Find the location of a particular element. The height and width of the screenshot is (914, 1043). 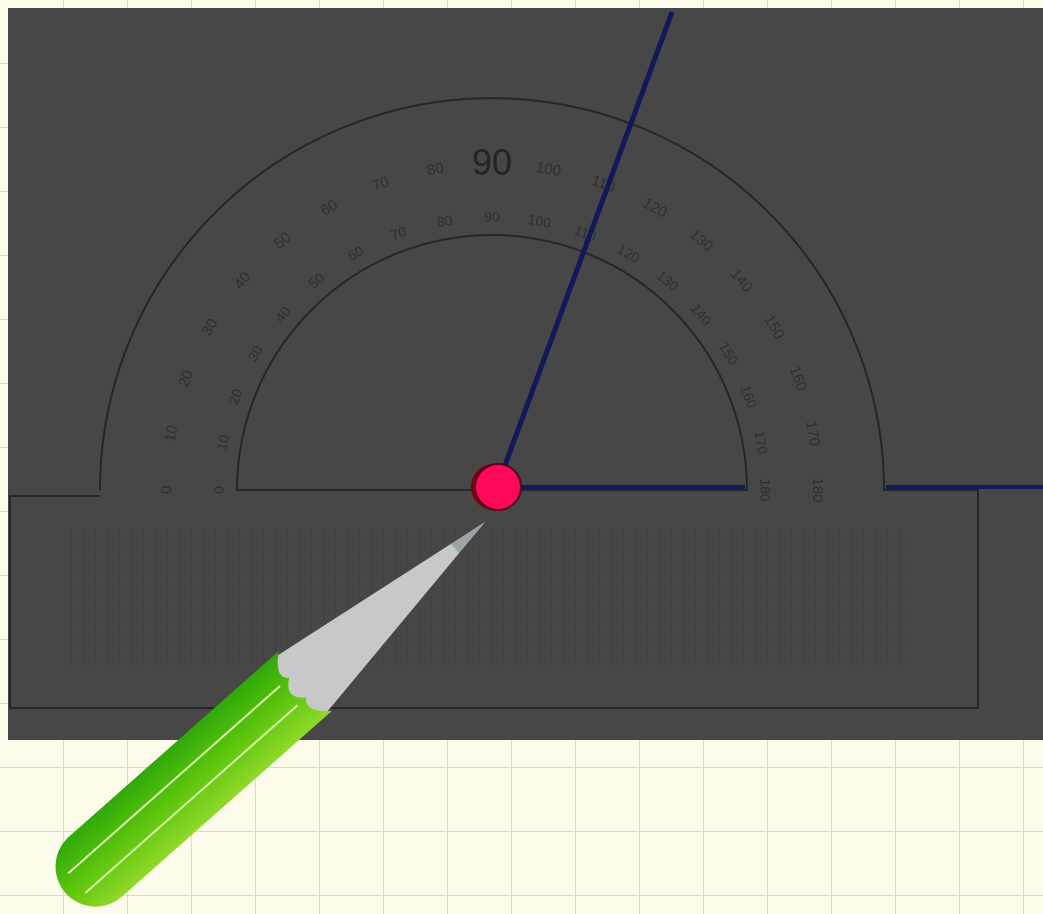

ruler-grid is located at coordinates (490, 597).